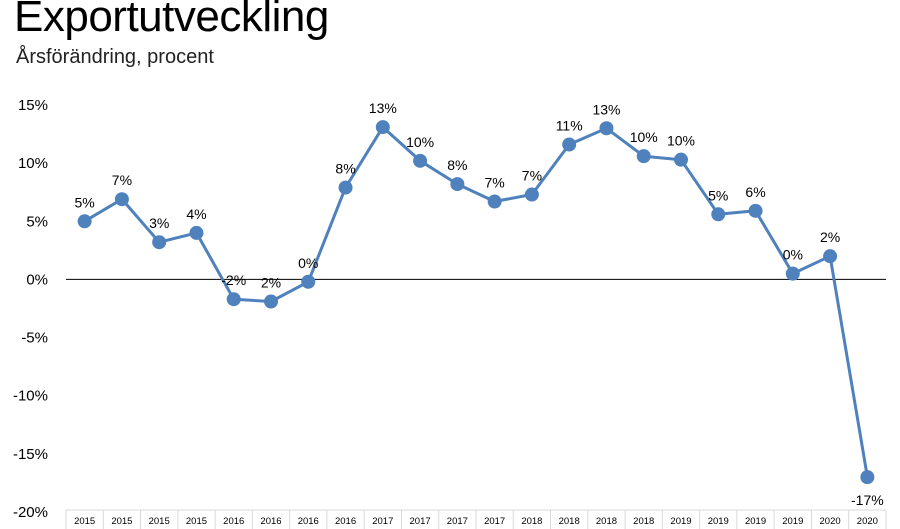 This screenshot has height=529, width=900. I want to click on data-label: 3%, so click(159, 223).